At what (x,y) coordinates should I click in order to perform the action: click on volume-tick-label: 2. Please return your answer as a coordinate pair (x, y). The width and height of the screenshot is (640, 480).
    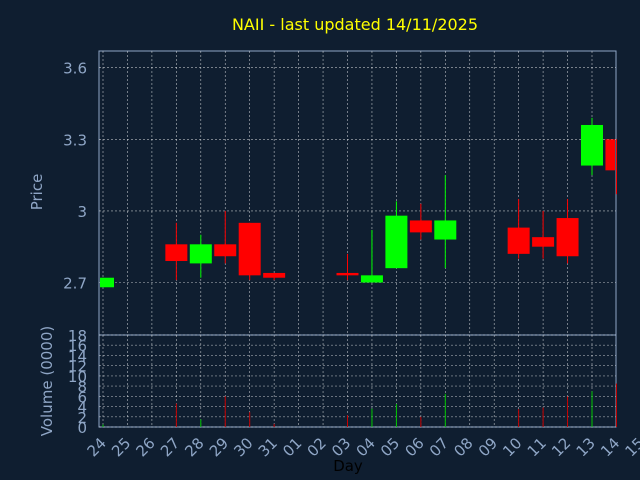
    Looking at the image, I should click on (82, 418).